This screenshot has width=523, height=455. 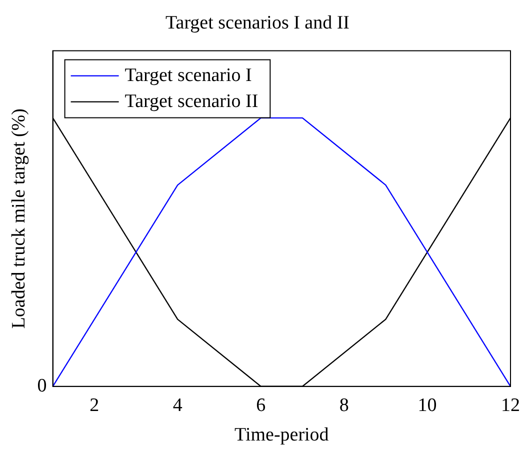 What do you see at coordinates (282, 435) in the screenshot?
I see `x-axis-title: Time-period` at bounding box center [282, 435].